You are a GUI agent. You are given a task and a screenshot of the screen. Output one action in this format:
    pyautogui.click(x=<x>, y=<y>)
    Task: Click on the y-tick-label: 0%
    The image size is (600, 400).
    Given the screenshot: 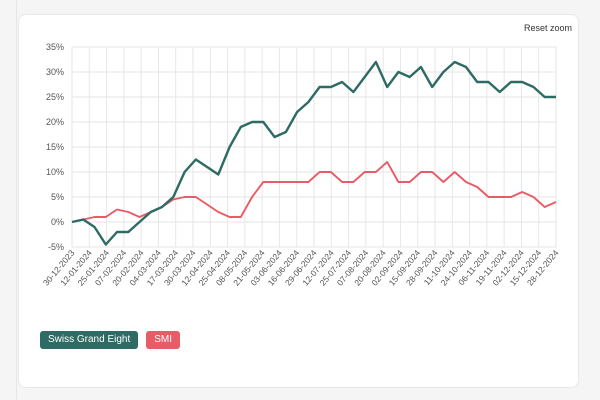 What is the action you would take?
    pyautogui.click(x=57, y=222)
    